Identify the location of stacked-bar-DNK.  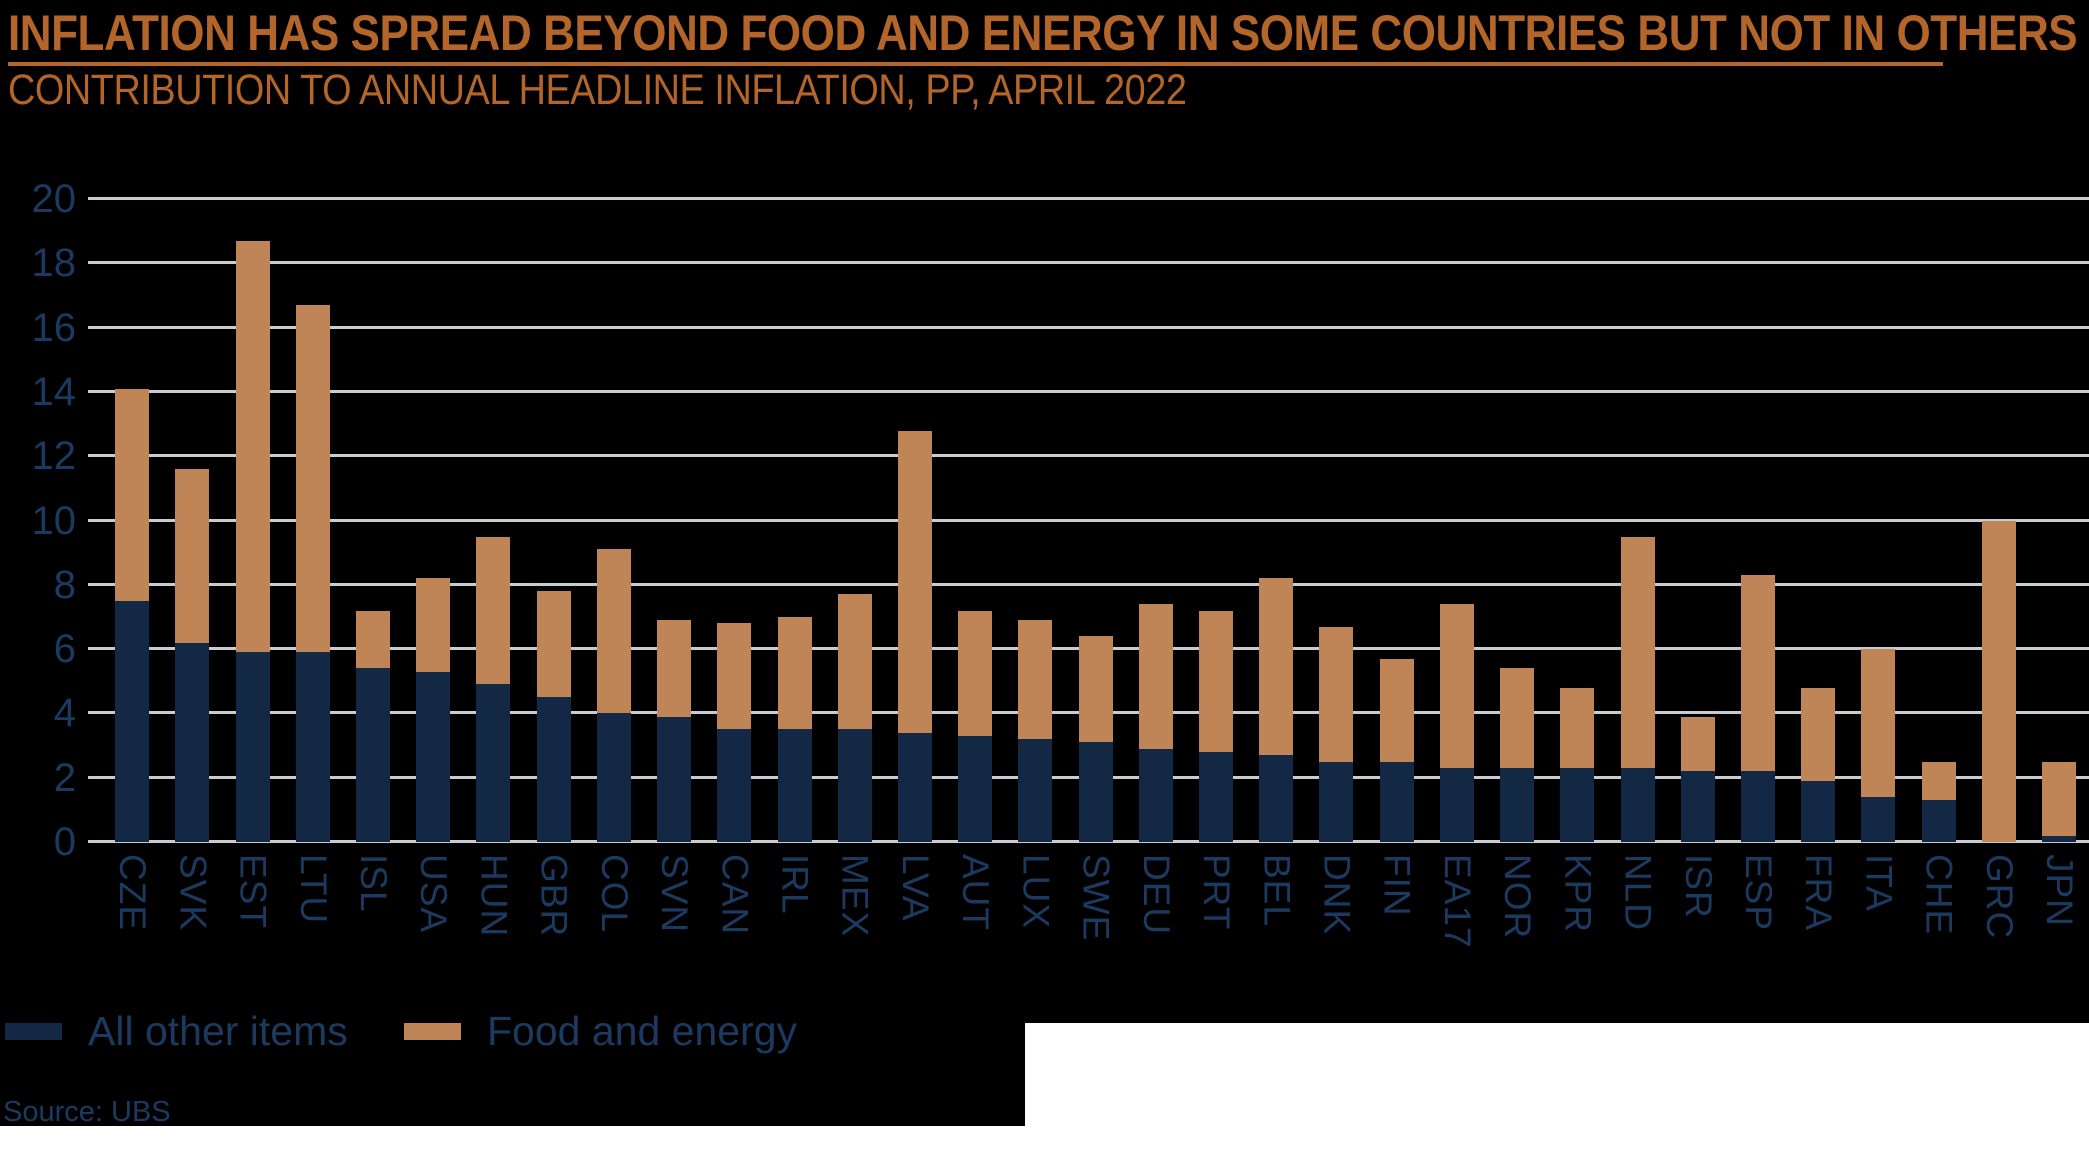
(1336, 734).